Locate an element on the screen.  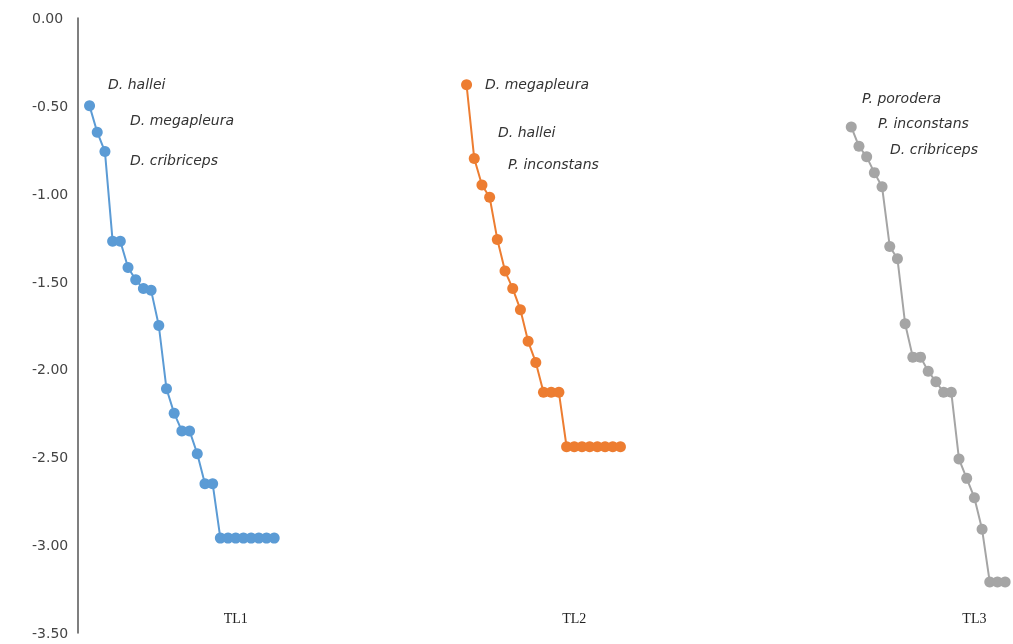
y-tick-label: -3.00 is located at coordinates (50, 545).